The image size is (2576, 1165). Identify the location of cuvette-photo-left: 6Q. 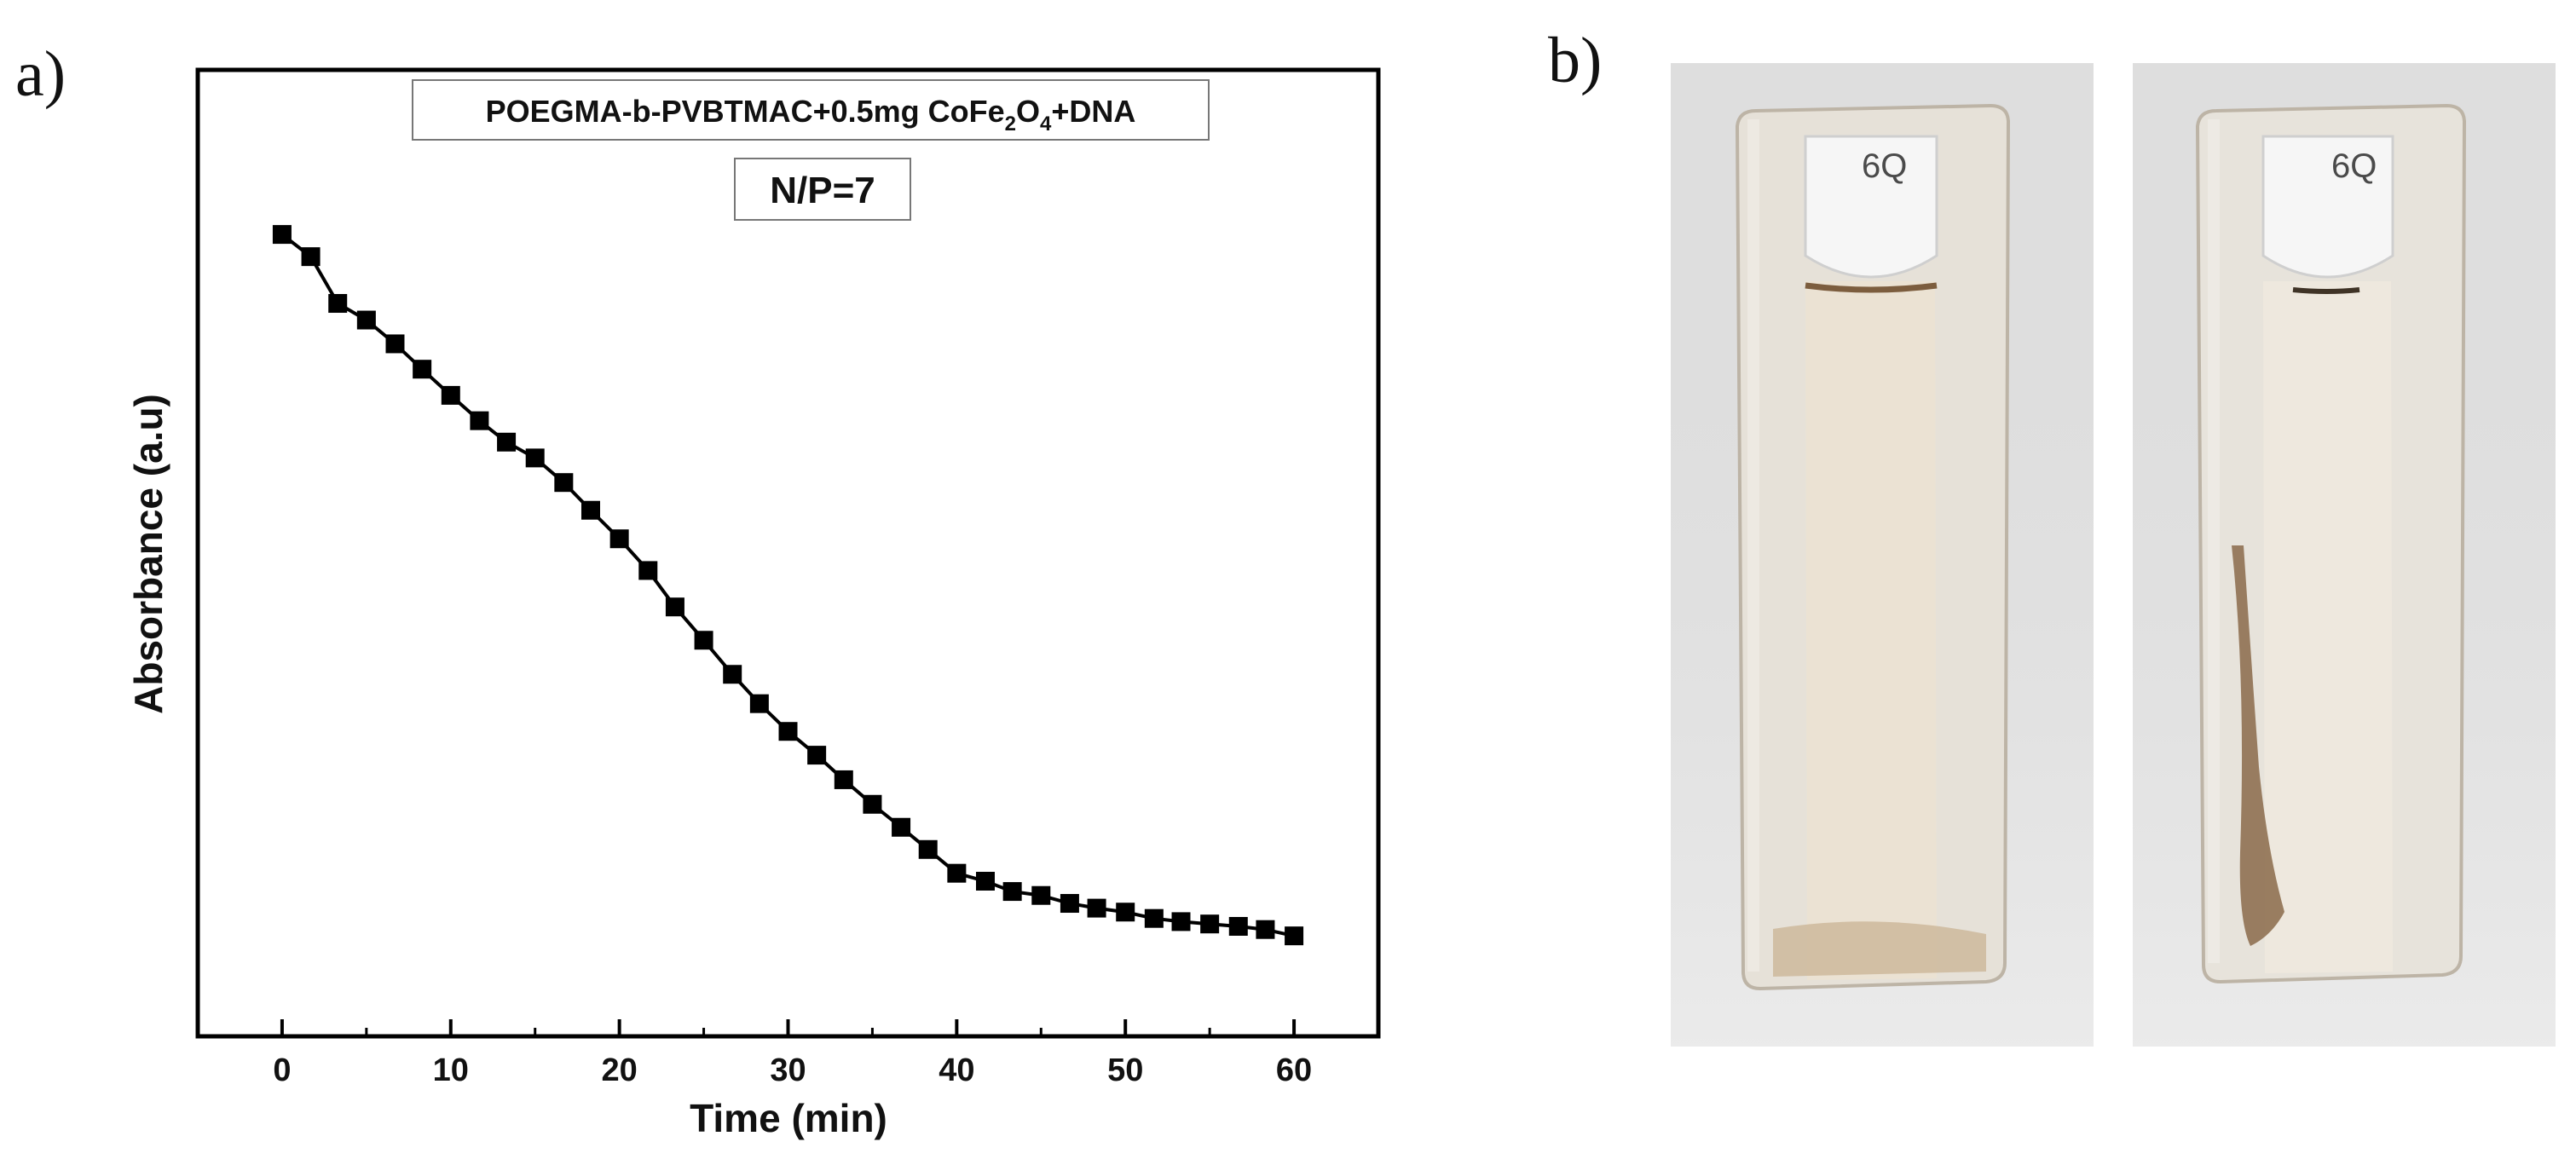
(1882, 555).